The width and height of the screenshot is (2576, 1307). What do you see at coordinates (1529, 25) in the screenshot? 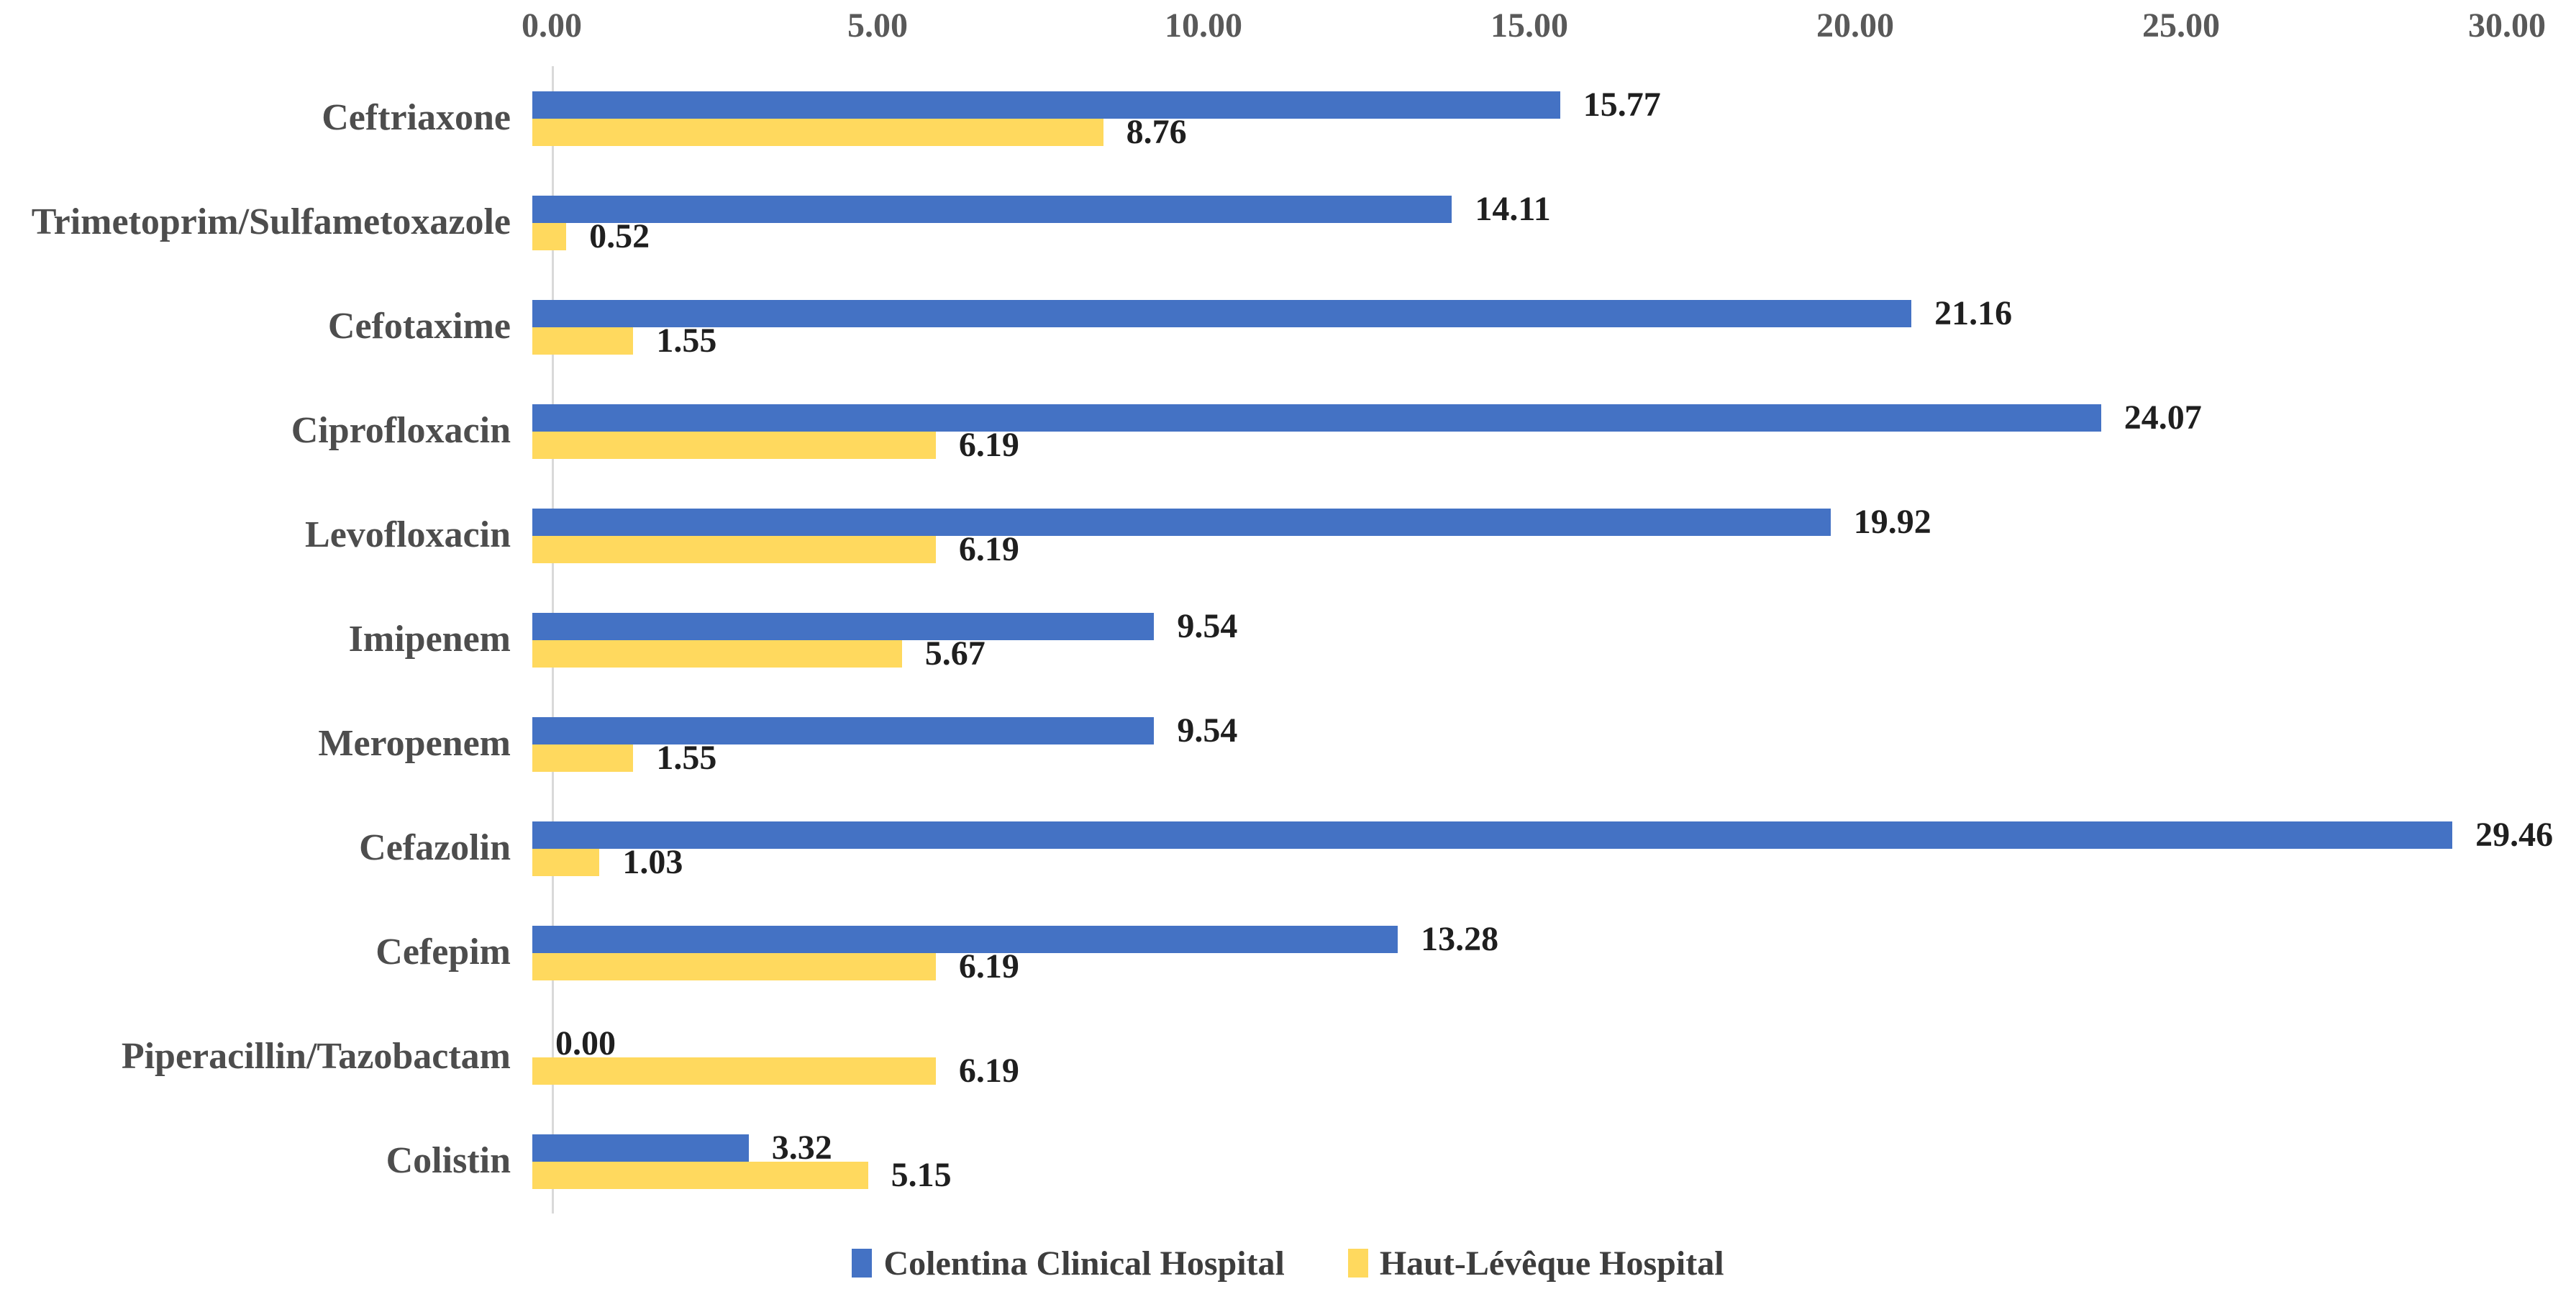
I see `x-axis-tick-label: 15.00` at bounding box center [1529, 25].